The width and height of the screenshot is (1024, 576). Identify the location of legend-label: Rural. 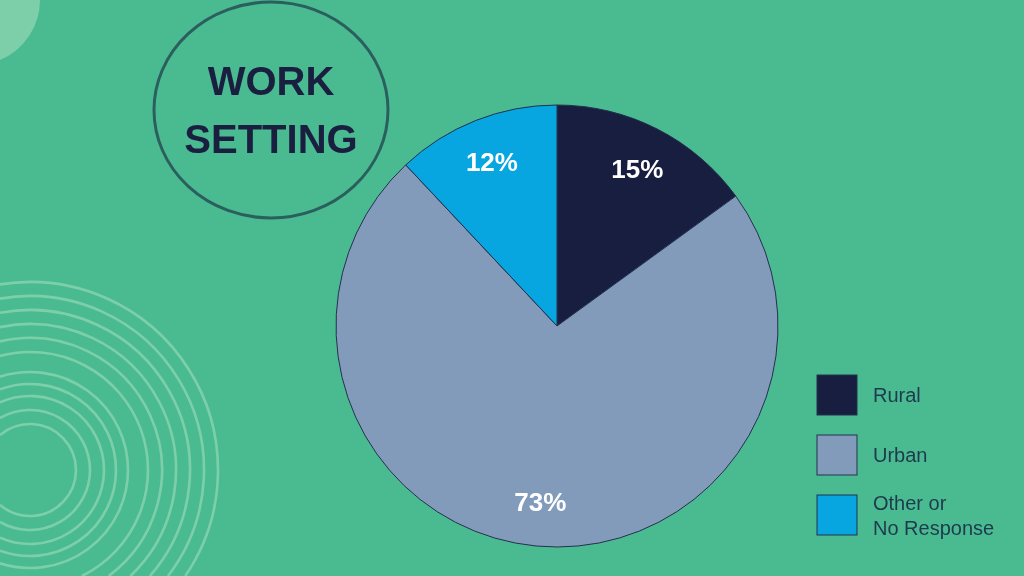
(897, 395).